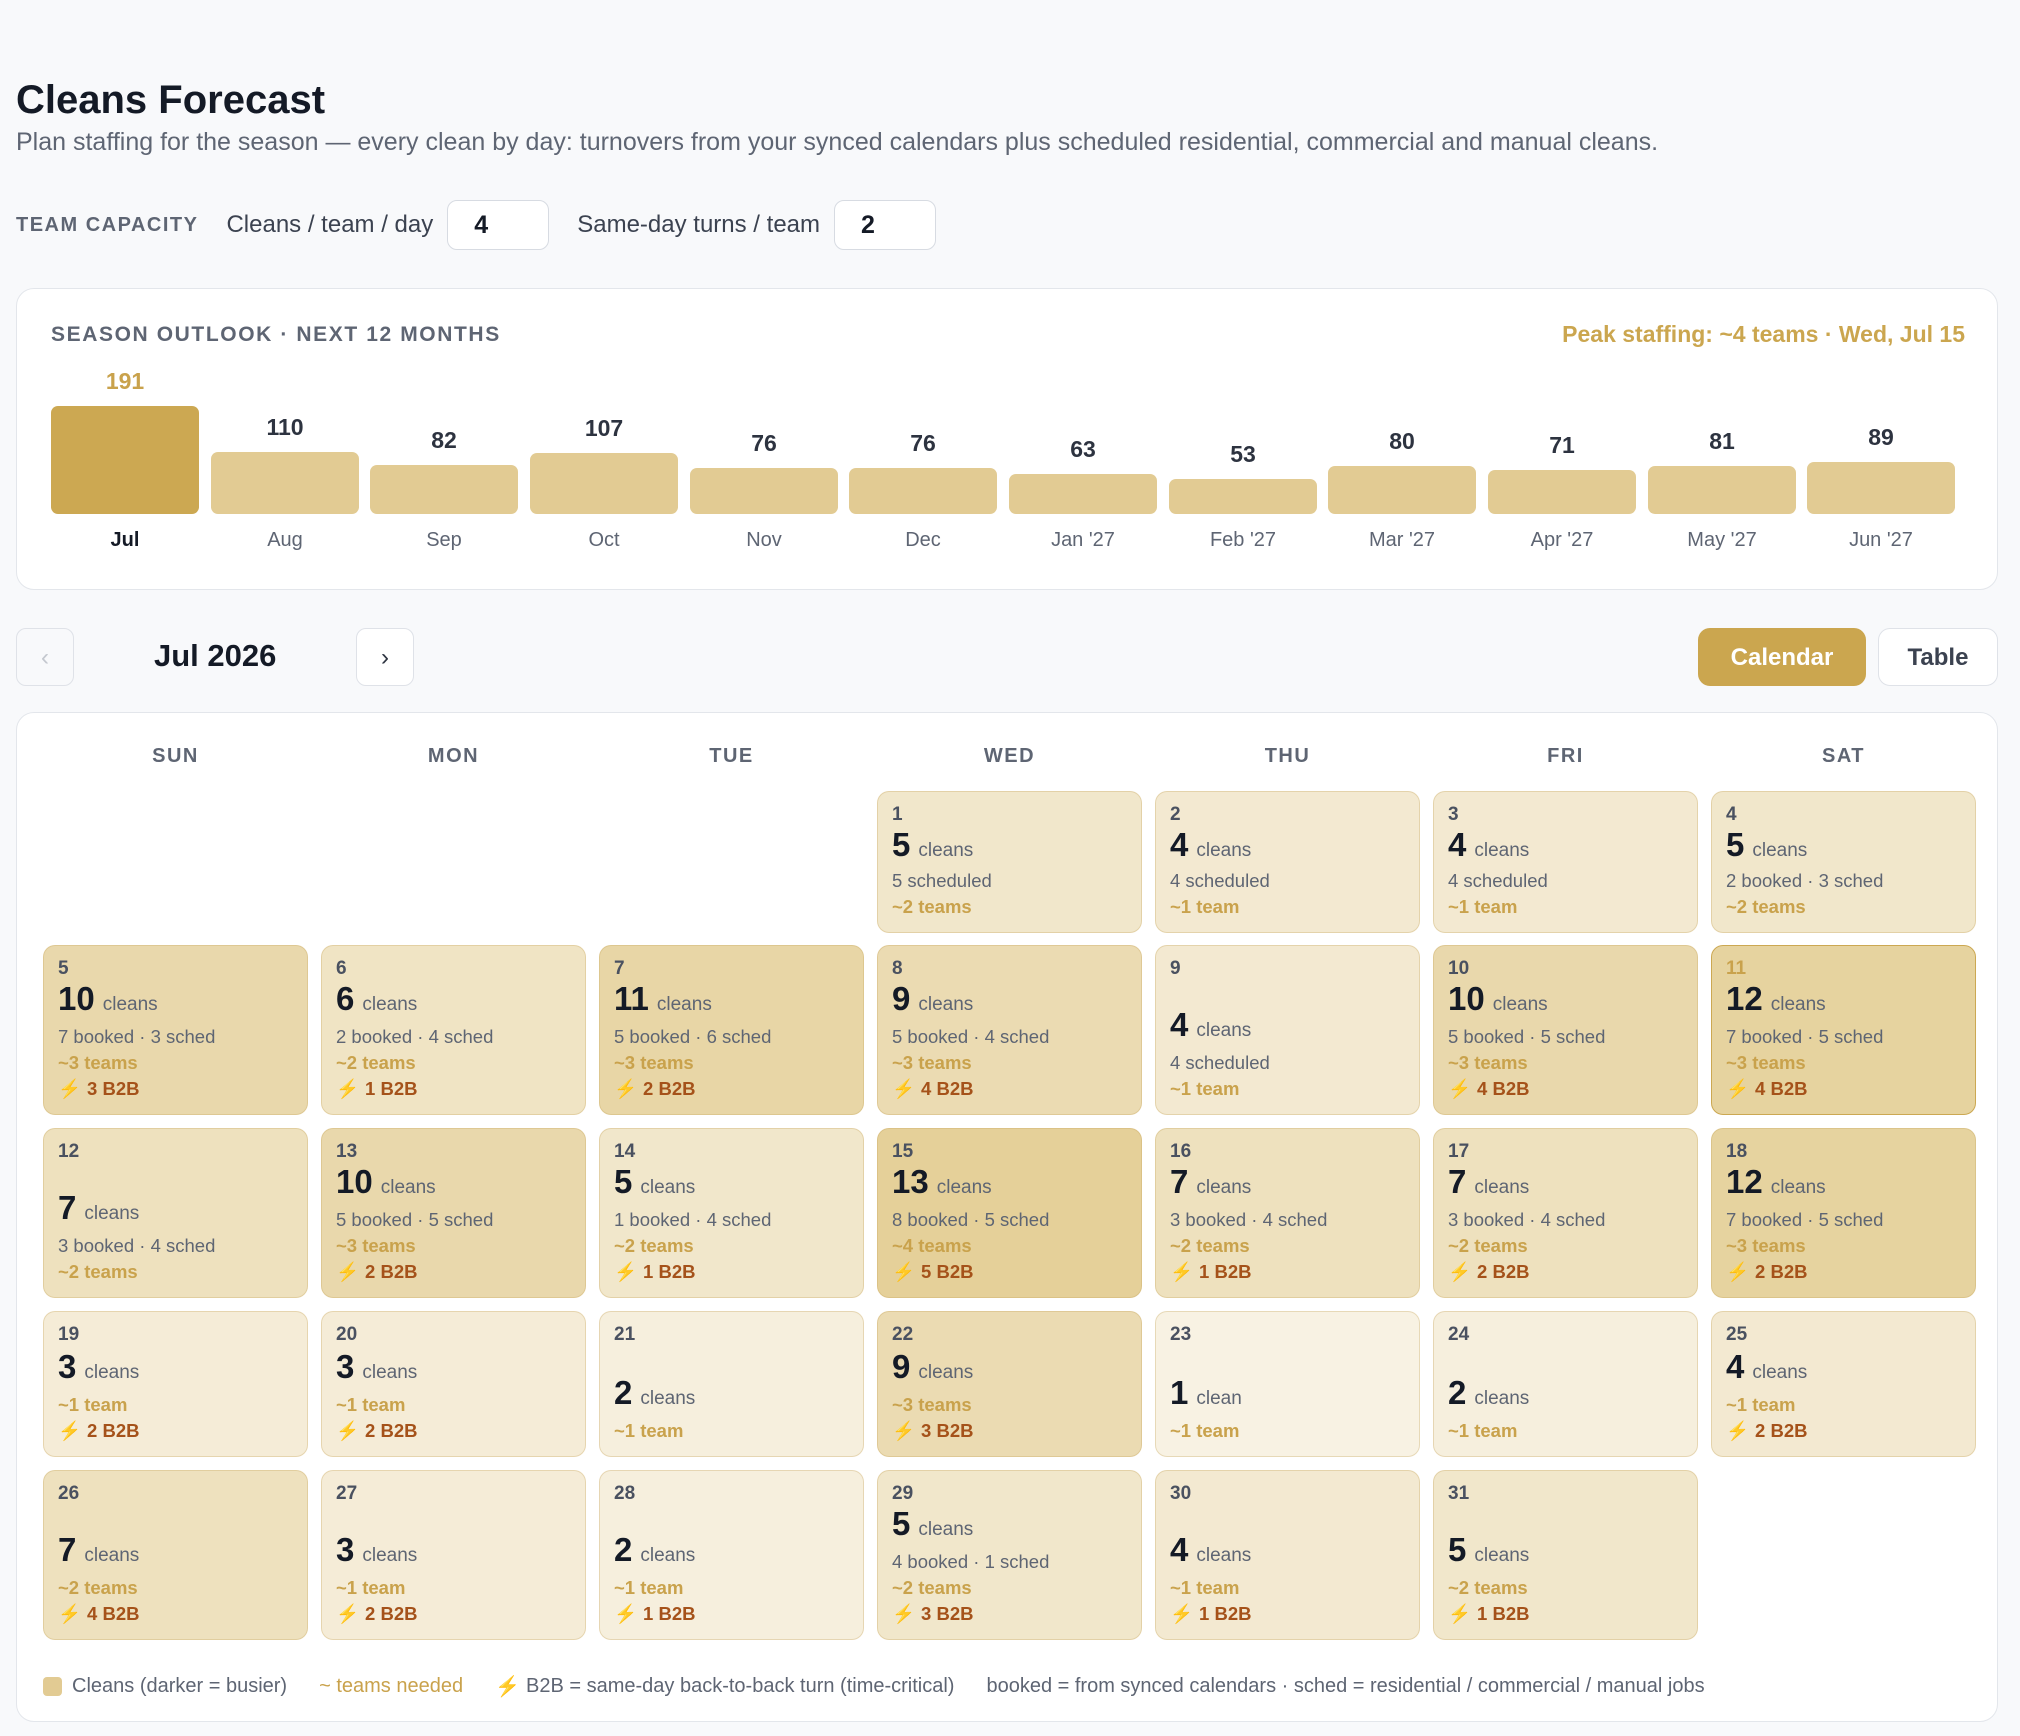  Describe the element at coordinates (1009, 862) in the screenshot. I see `day-cell: 1 5 cleans 5 scheduled ~2 teams` at that location.